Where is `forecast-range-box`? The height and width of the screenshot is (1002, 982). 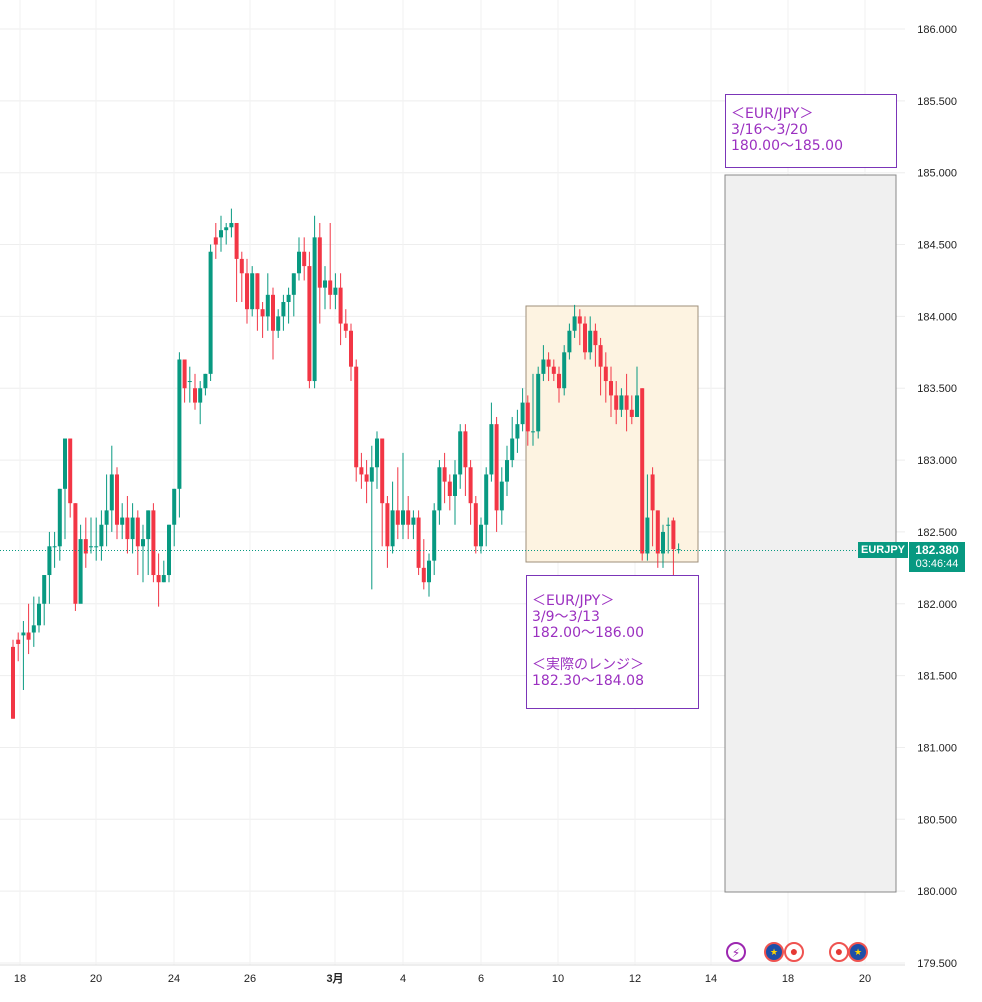
forecast-range-box is located at coordinates (810, 533).